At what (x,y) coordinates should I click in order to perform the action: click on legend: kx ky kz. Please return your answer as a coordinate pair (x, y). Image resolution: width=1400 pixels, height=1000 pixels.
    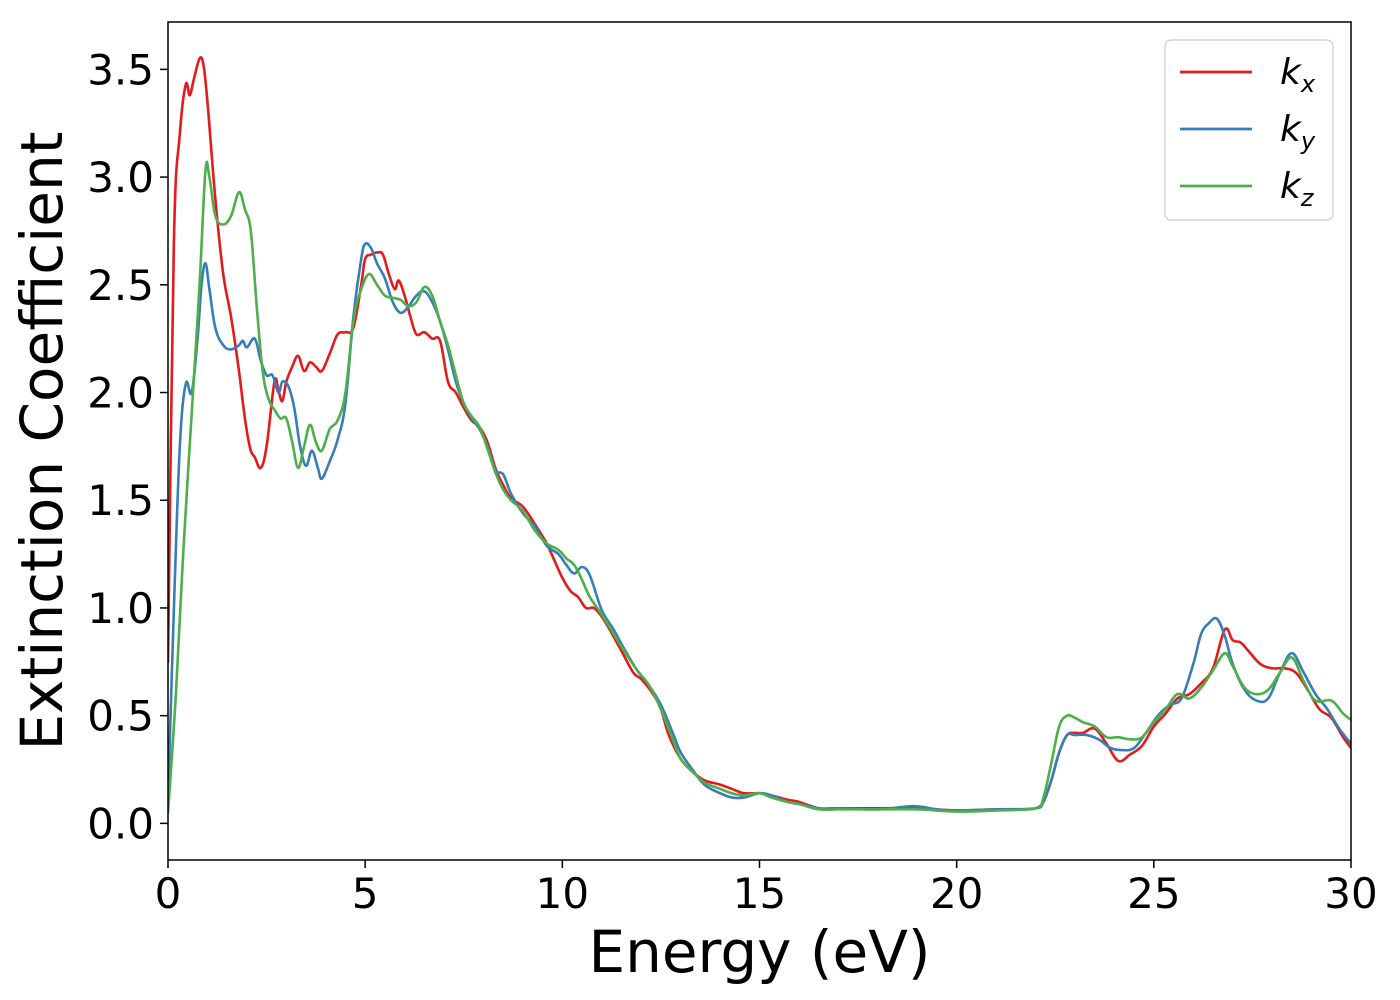
    Looking at the image, I should click on (1249, 130).